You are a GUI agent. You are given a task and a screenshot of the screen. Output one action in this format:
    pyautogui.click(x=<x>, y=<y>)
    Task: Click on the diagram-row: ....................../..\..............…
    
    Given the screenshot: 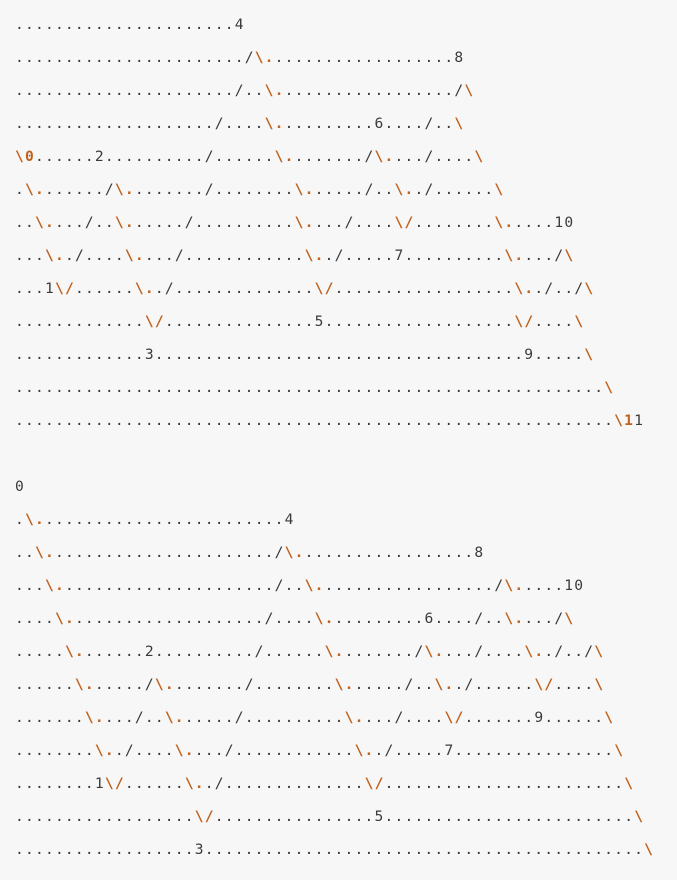 What is the action you would take?
    pyautogui.click(x=245, y=90)
    